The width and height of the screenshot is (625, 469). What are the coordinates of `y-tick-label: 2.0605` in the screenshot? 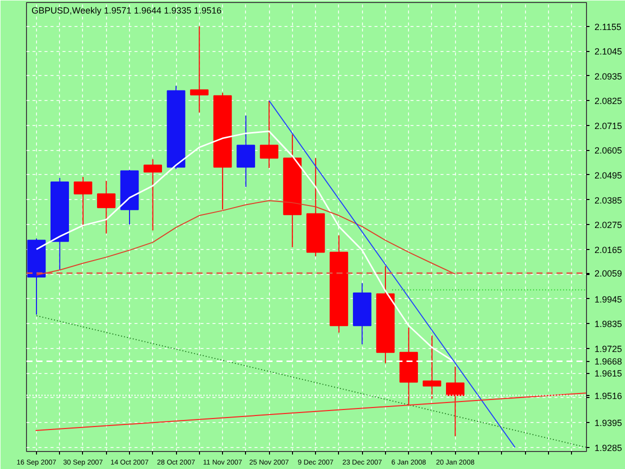 It's located at (608, 151).